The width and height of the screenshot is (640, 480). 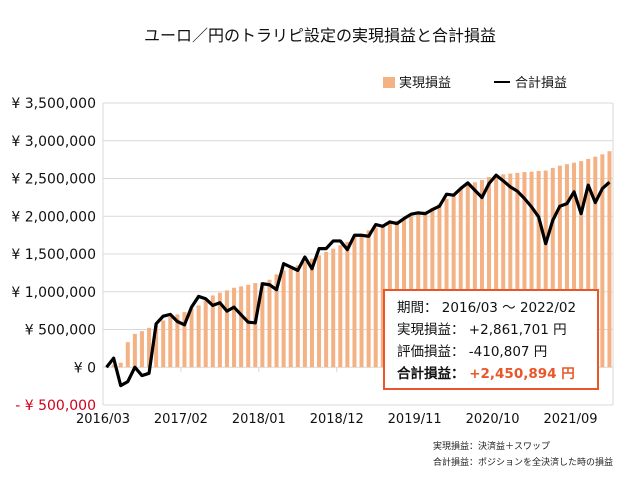 What do you see at coordinates (415, 419) in the screenshot?
I see `x-tick-label: 2019/11` at bounding box center [415, 419].